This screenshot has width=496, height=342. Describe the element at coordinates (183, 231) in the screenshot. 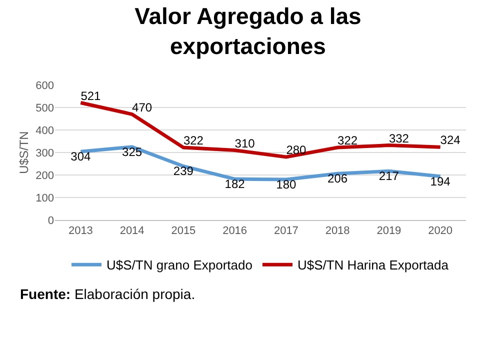

I see `x-tick-label: 2015` at that location.